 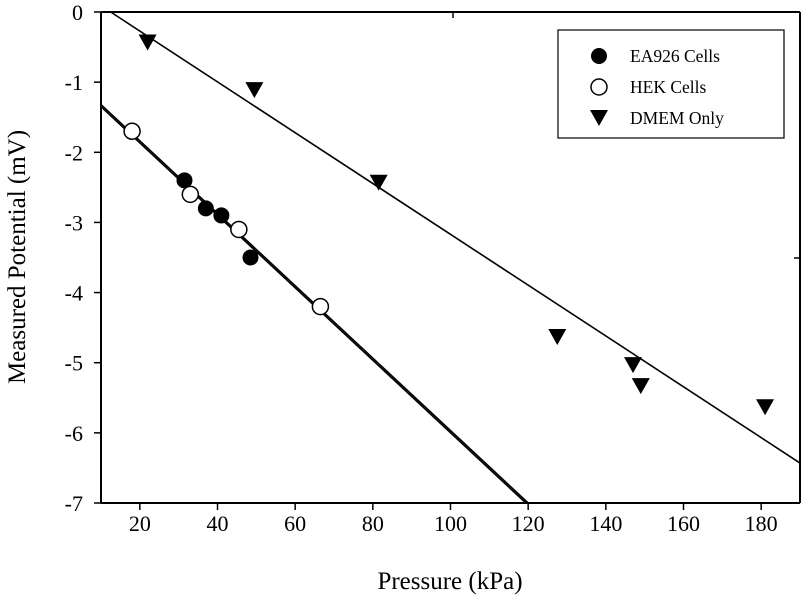 I want to click on legend-label-dmem: DMEM Only, so click(x=677, y=118).